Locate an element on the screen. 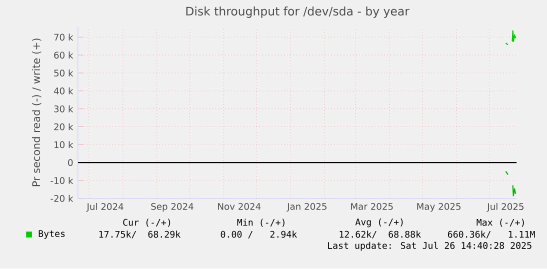  text: Last update: Sat Jul 26 14:40:28 2025 is located at coordinates (430, 246).